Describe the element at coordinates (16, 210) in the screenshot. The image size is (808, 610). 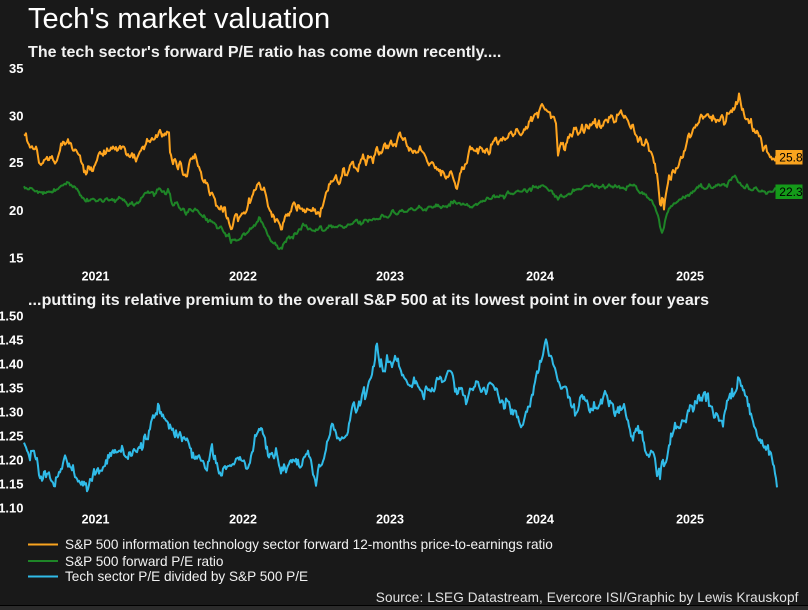
I see `svg-text: 20` at that location.